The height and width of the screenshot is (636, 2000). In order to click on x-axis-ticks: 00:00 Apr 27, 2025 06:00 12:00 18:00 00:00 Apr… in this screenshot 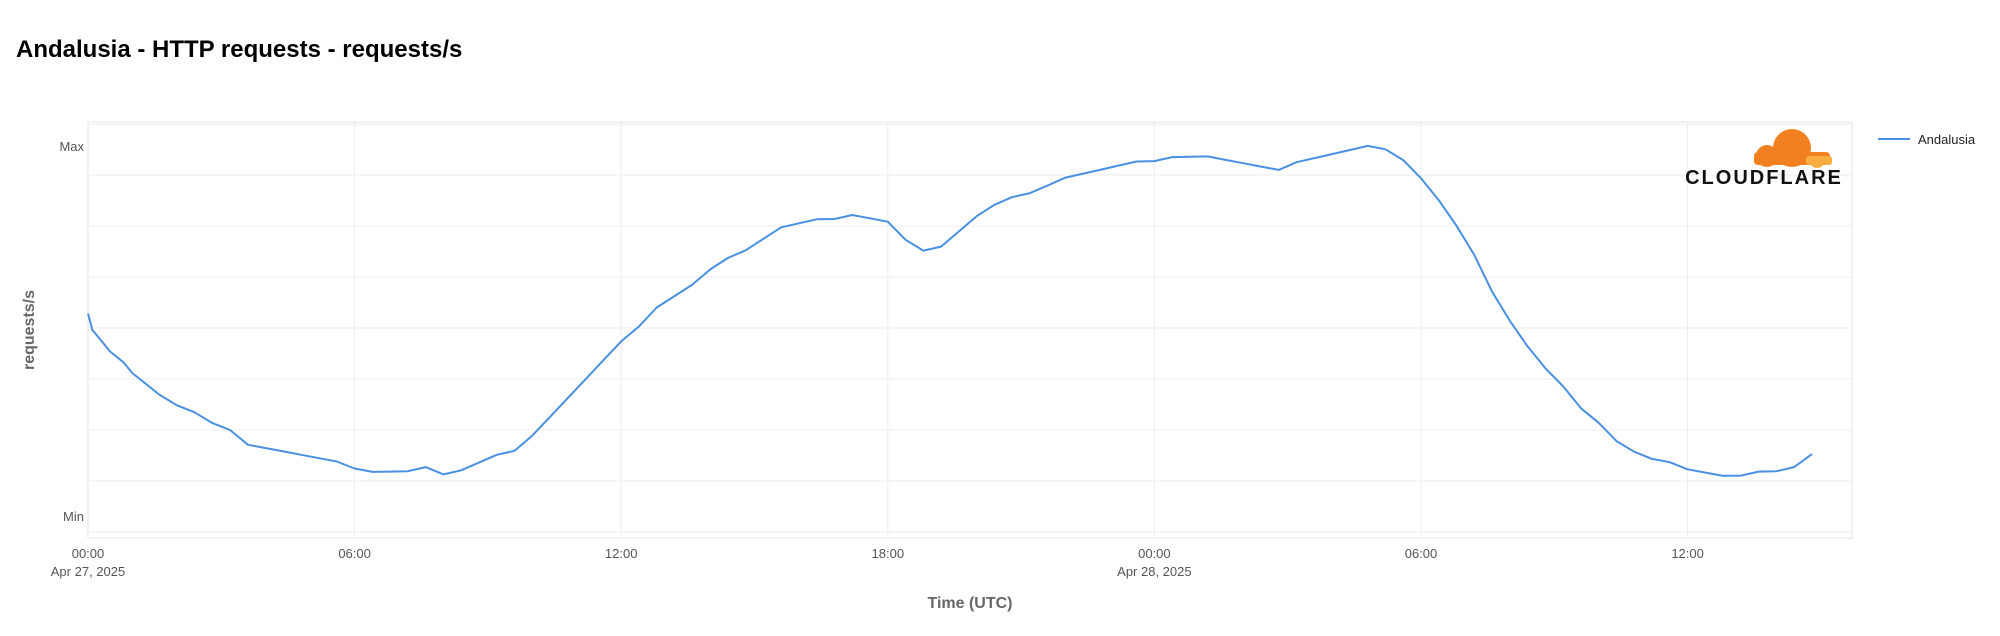, I will do `click(877, 562)`.